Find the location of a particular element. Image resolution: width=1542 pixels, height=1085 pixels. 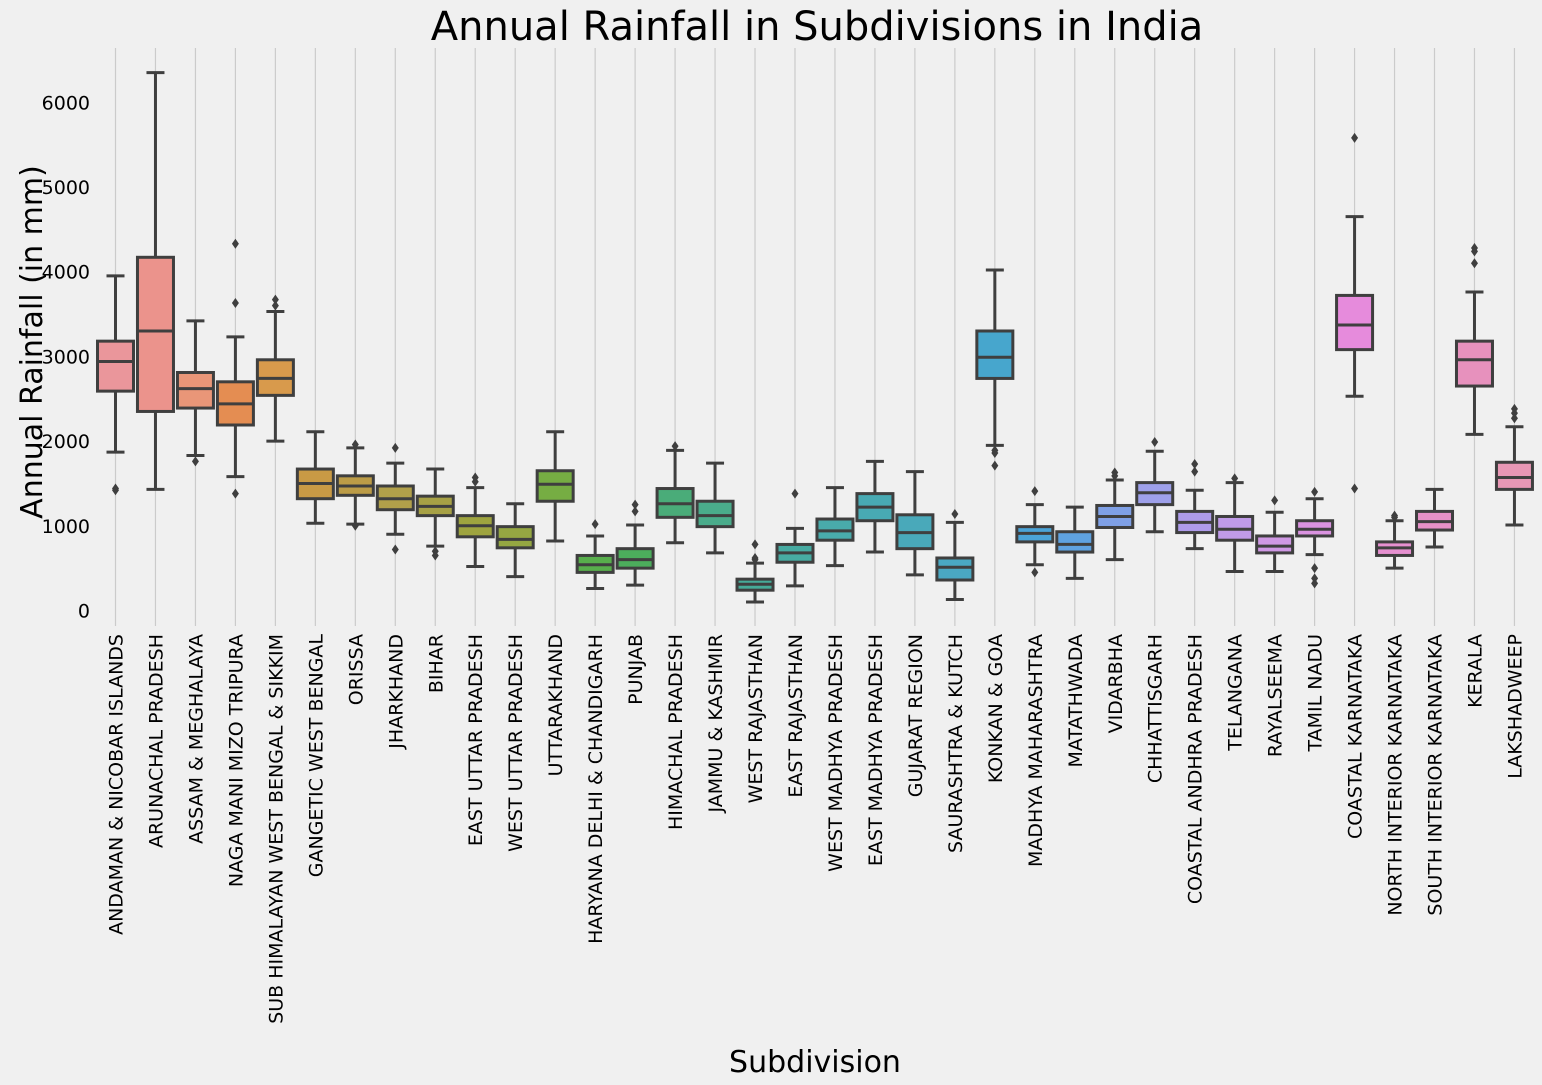

x-tick-label: HARYANA DELHI & CHANDIGARH is located at coordinates (596, 789).